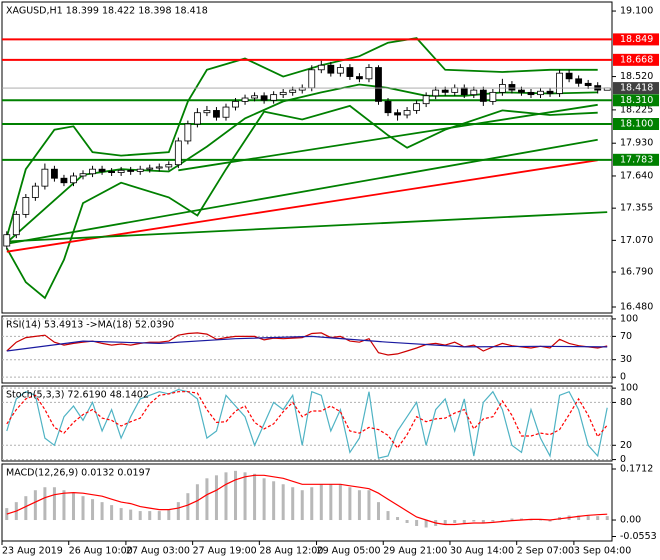 This screenshot has height=560, width=660. I want to click on last-price-box, so click(636, 88).